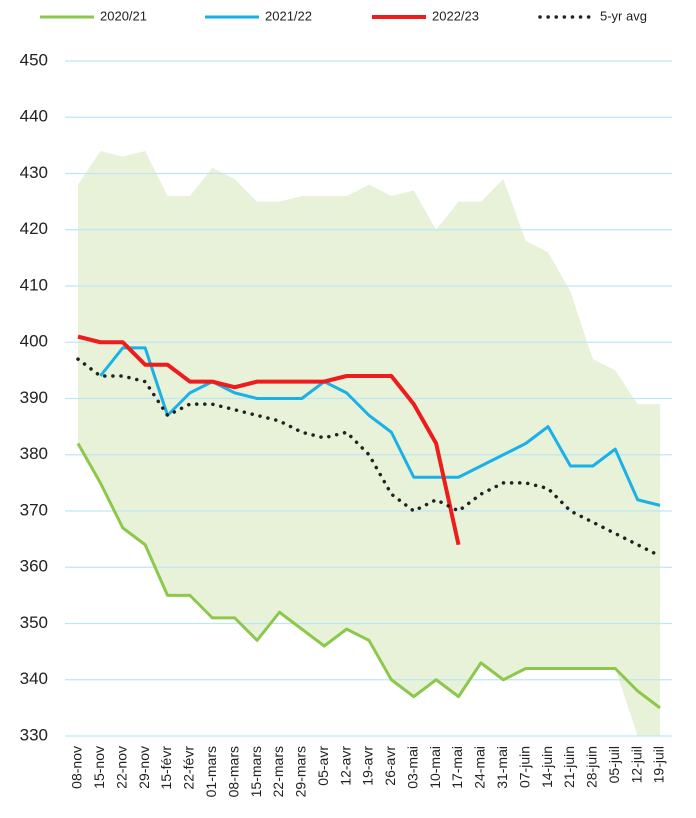 The height and width of the screenshot is (818, 696). What do you see at coordinates (256, 771) in the screenshot?
I see `x-tick-label: 15-mars` at bounding box center [256, 771].